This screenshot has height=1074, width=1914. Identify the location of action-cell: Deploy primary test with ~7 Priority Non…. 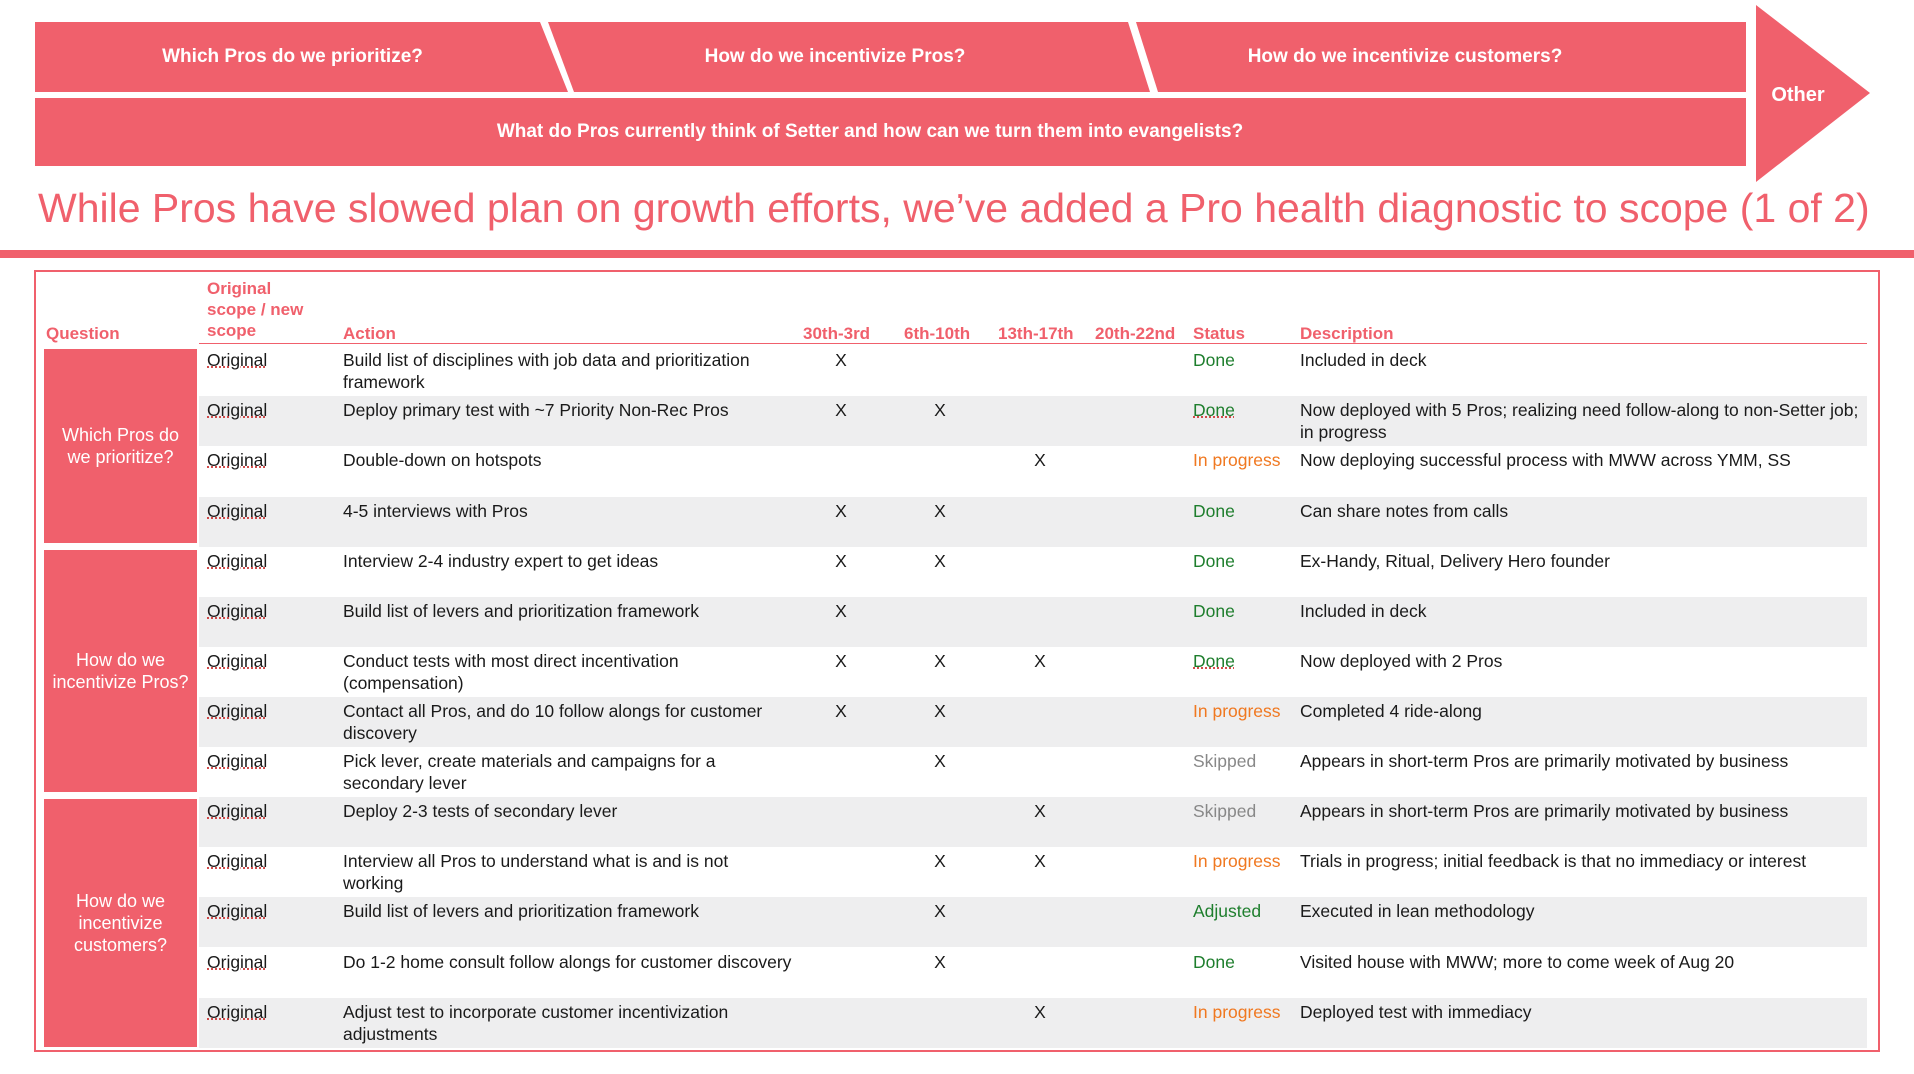
(536, 410).